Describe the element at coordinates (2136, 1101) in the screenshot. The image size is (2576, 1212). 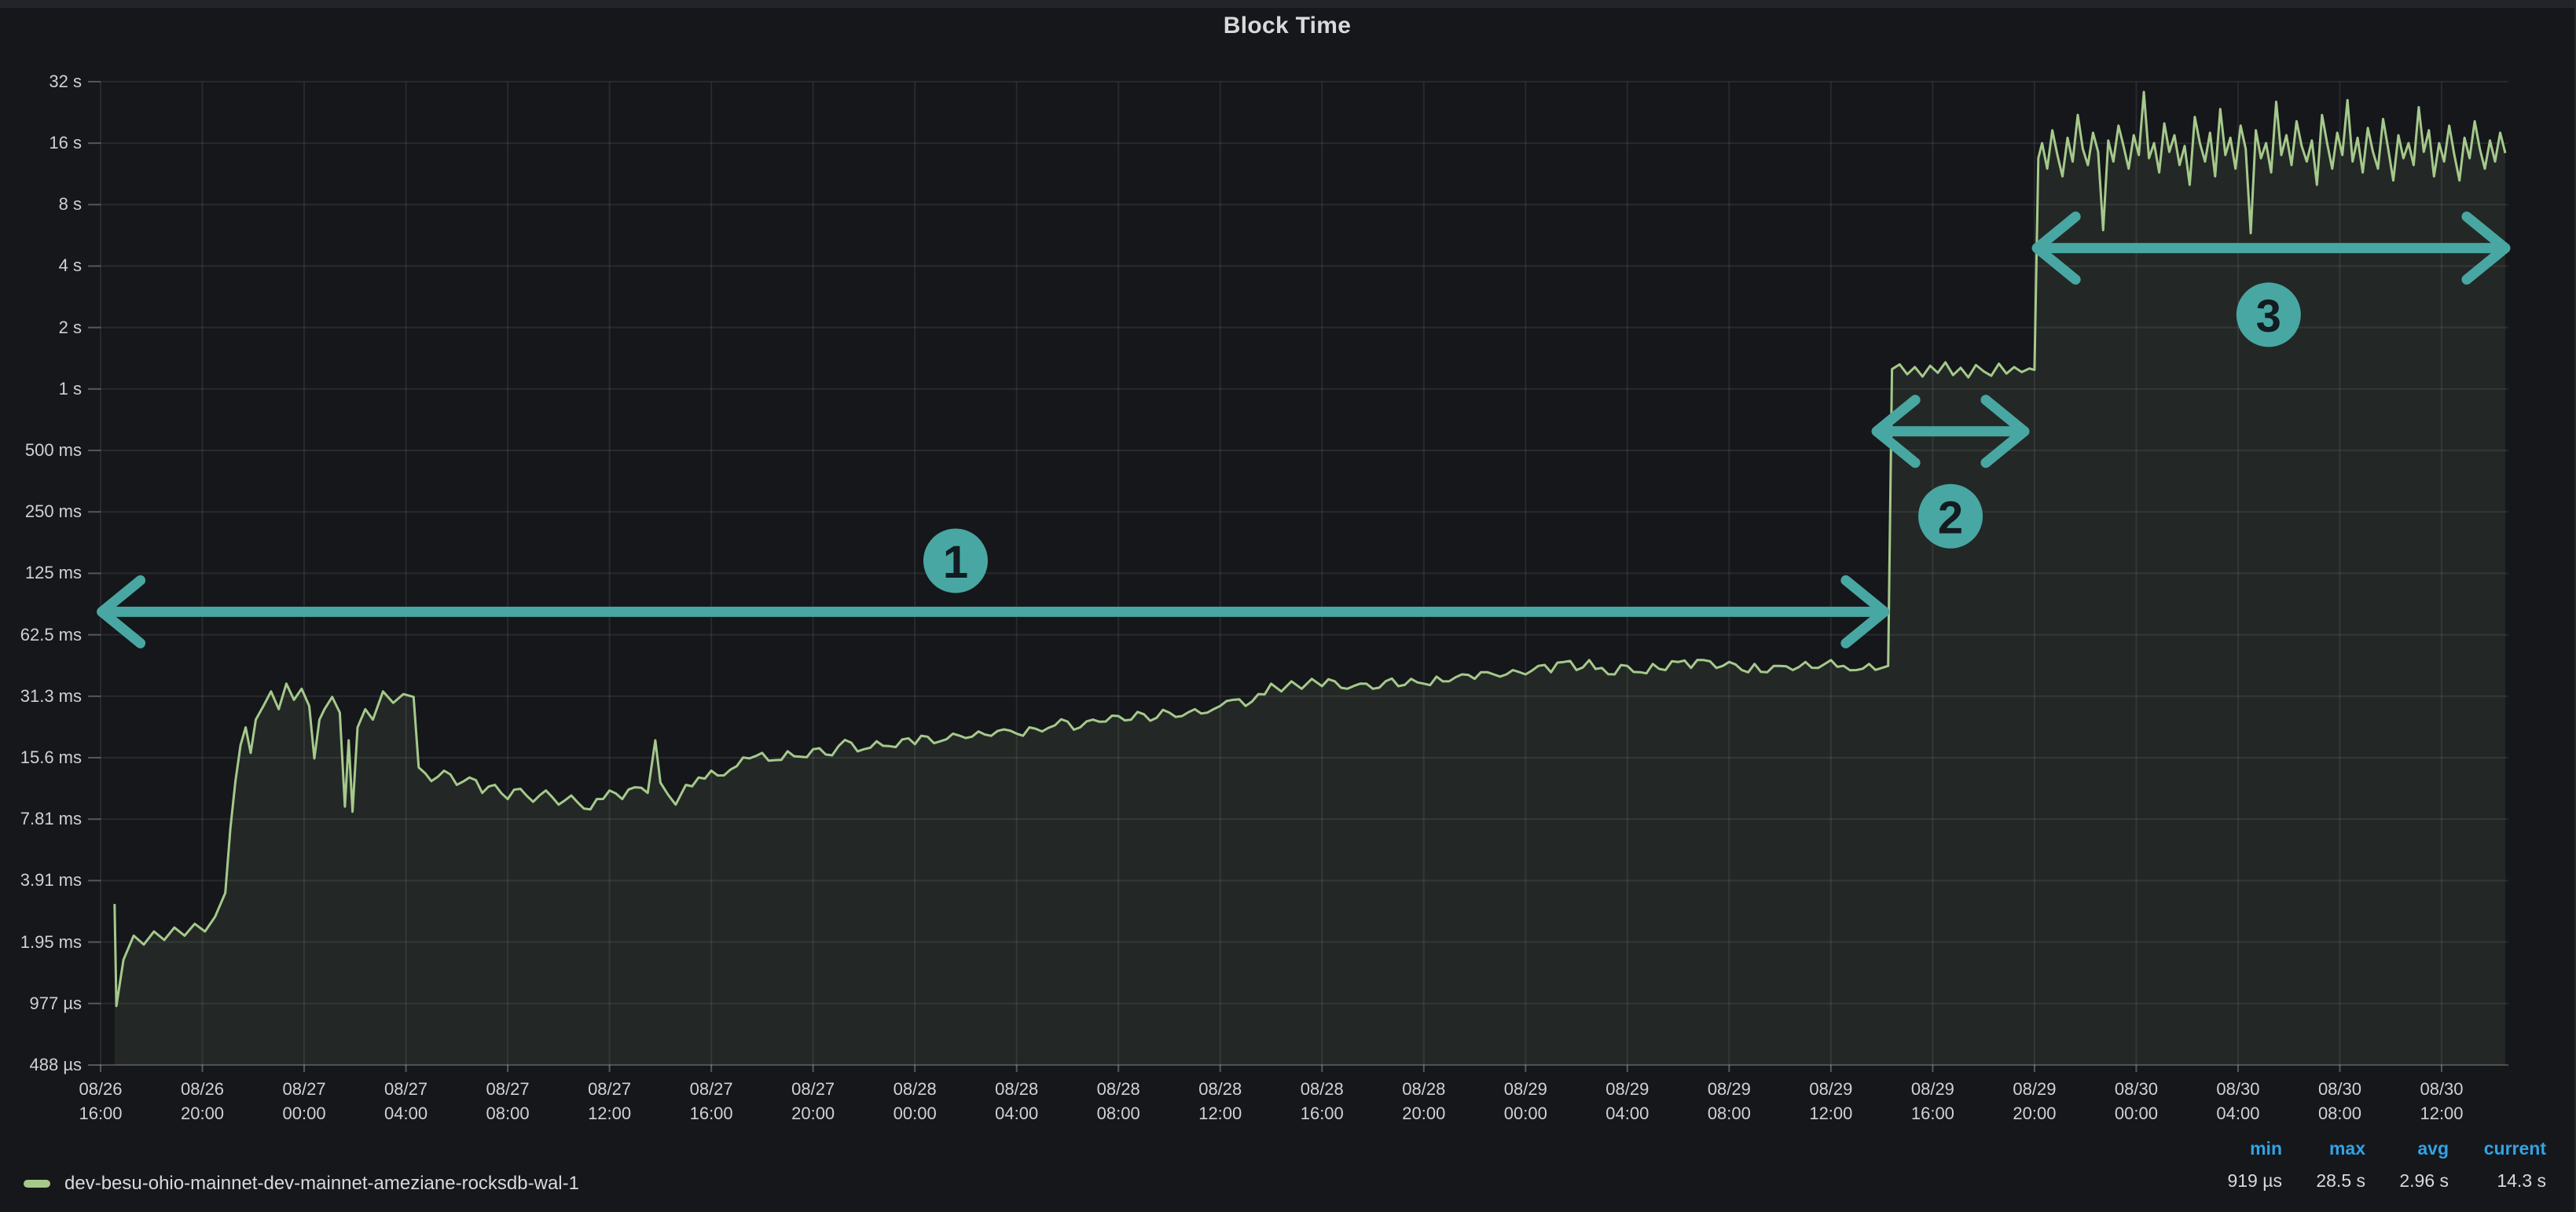
I see `x-tick-label: 08/30 00:00` at that location.